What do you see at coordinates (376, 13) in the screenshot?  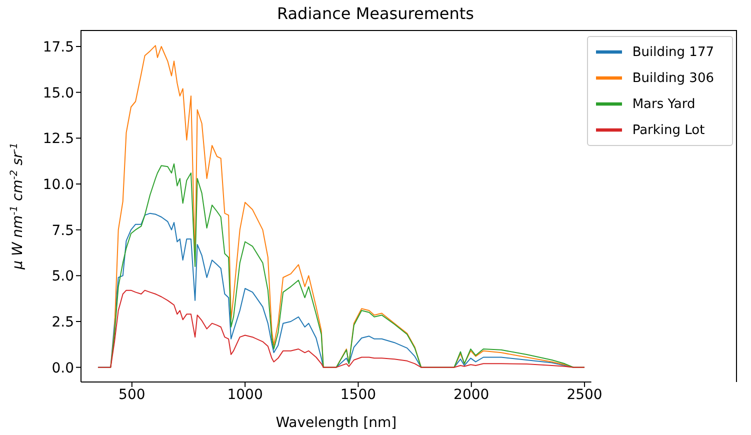 I see `chart-title: Radiance Measurements` at bounding box center [376, 13].